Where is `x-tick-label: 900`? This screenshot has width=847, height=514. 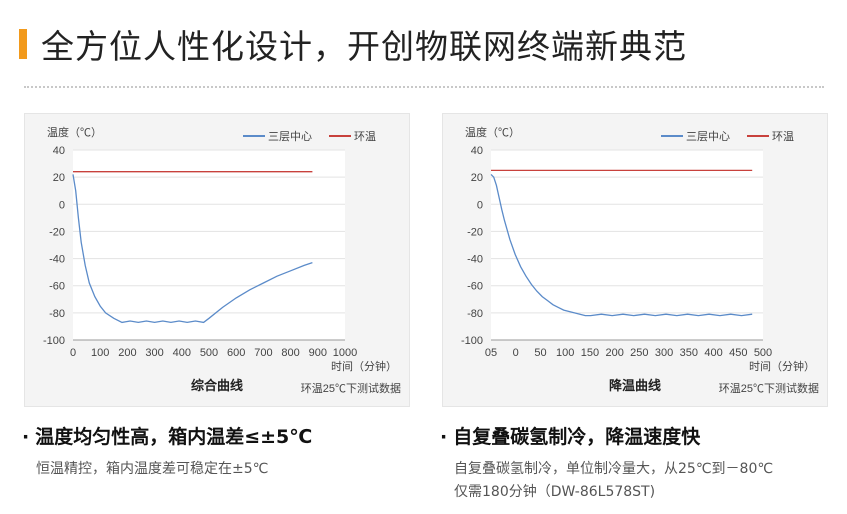
x-tick-label: 900 is located at coordinates (318, 353).